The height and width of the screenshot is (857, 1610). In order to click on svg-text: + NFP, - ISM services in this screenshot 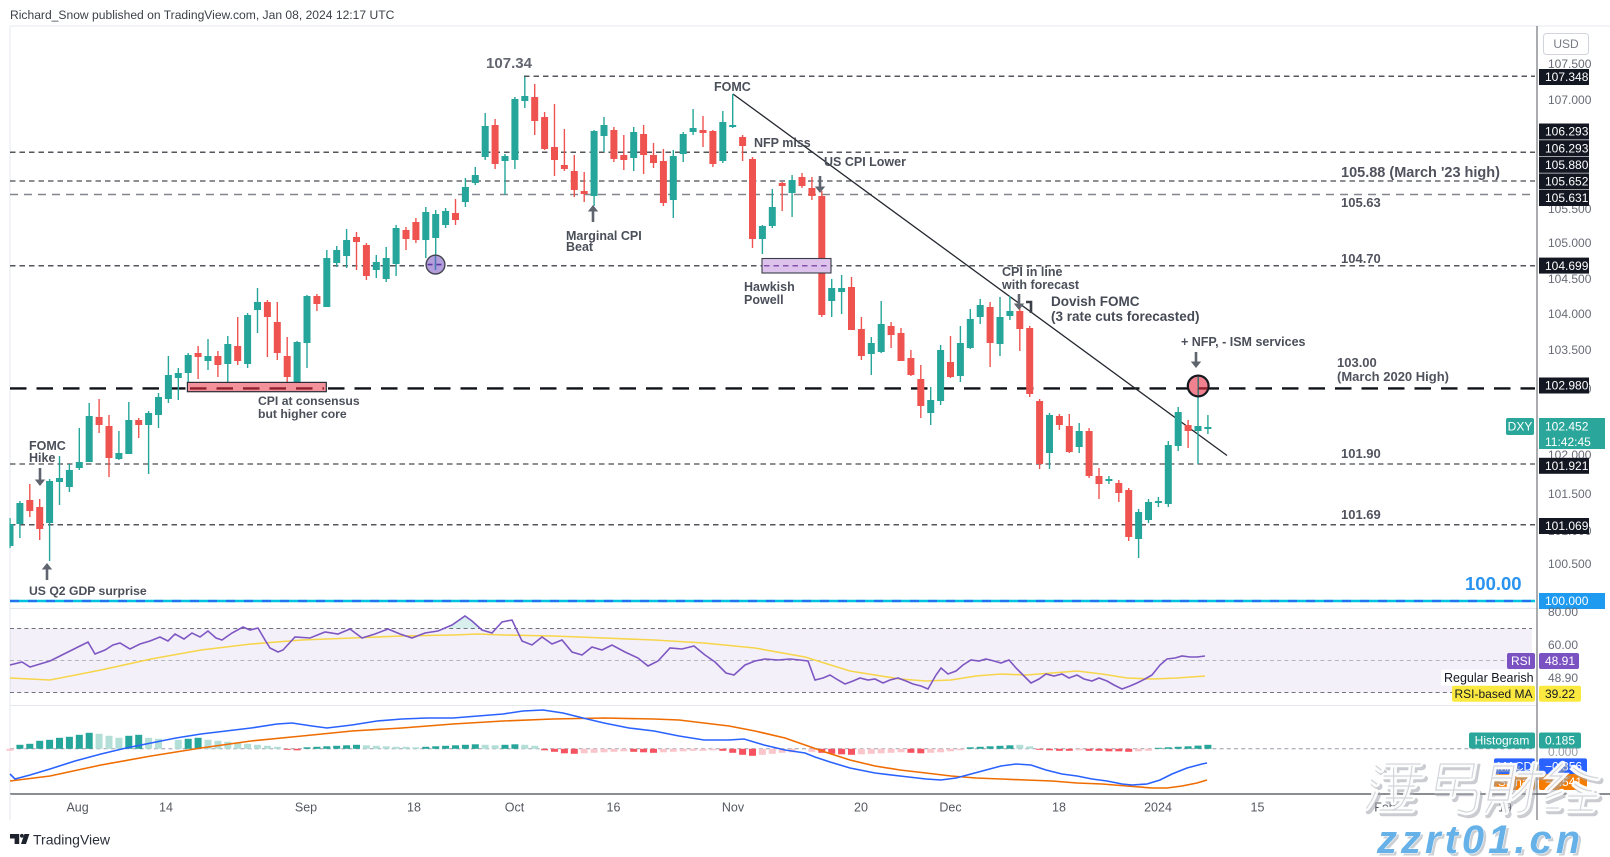, I will do `click(1243, 342)`.